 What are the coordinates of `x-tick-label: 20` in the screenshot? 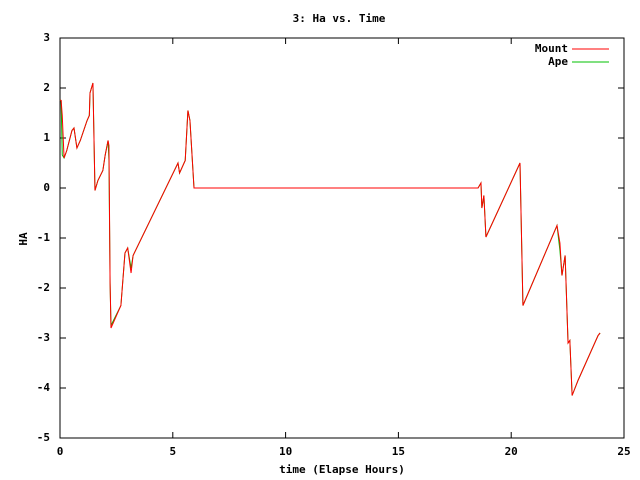 It's located at (511, 451).